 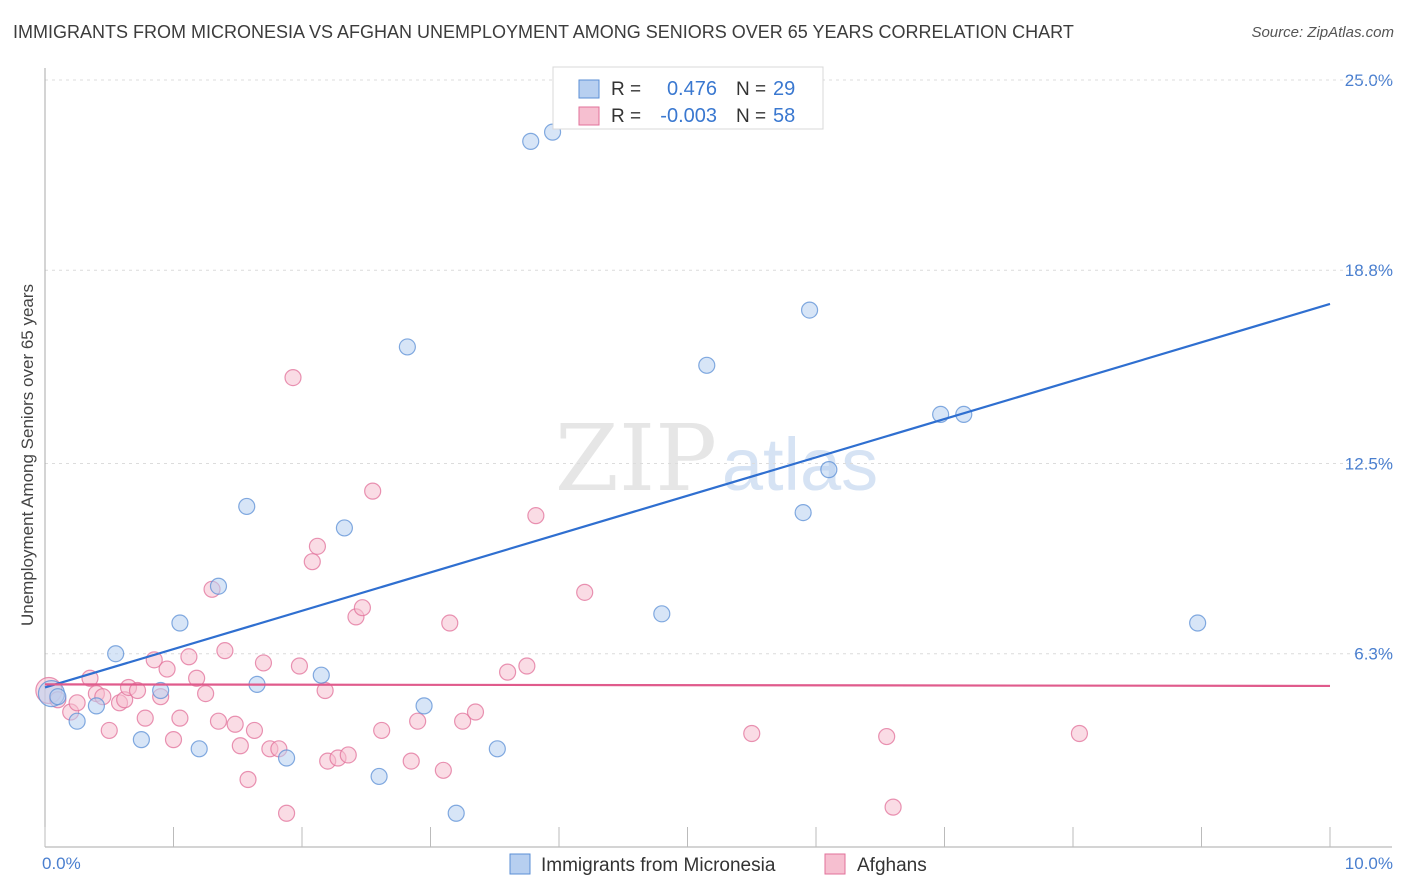 What do you see at coordinates (61, 863) in the screenshot?
I see `x-tick-label-min: 0.0%` at bounding box center [61, 863].